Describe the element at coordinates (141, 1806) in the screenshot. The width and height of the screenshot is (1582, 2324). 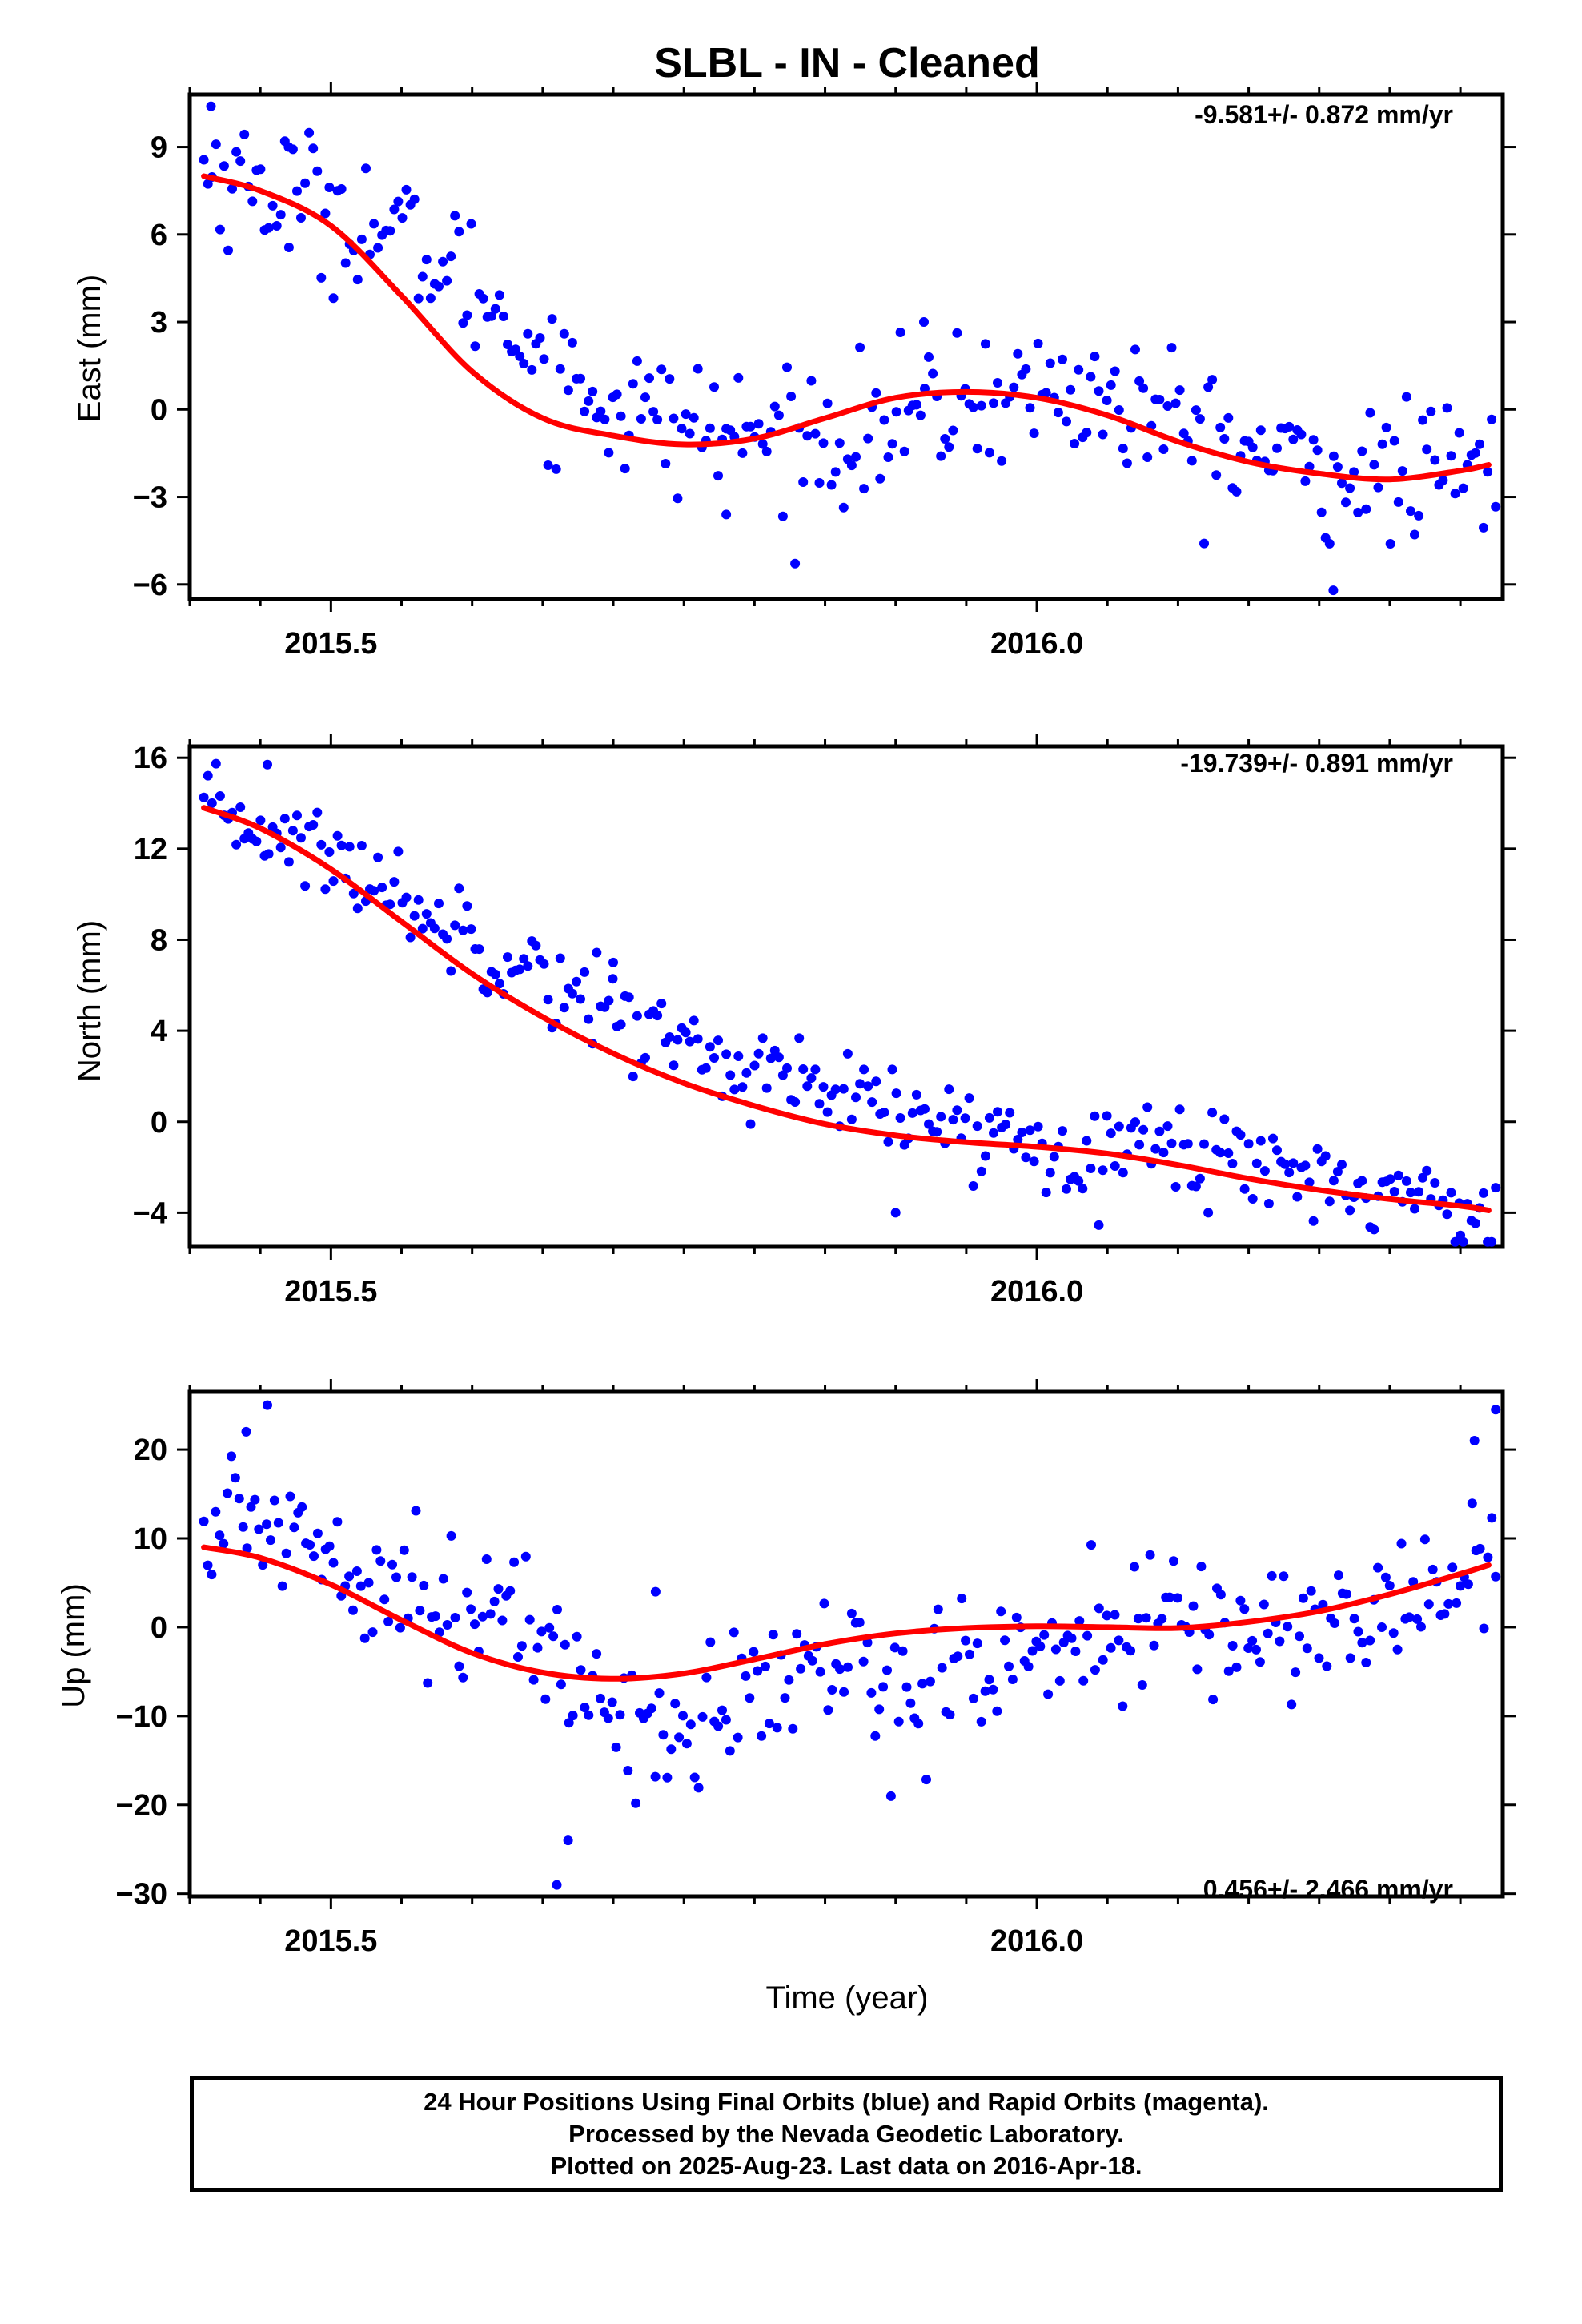
I see `up-y-tick-label: −20` at that location.